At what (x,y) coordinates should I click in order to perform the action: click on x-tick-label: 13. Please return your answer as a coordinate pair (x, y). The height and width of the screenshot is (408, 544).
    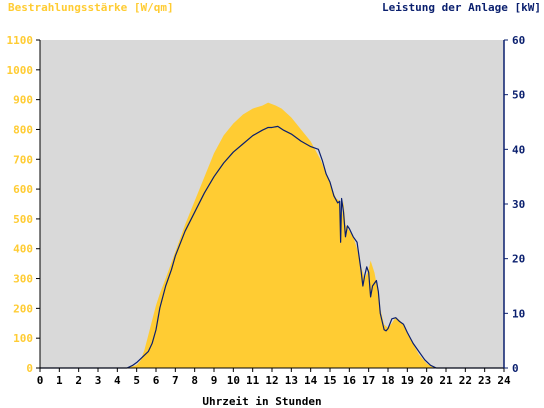
    Looking at the image, I should click on (291, 380).